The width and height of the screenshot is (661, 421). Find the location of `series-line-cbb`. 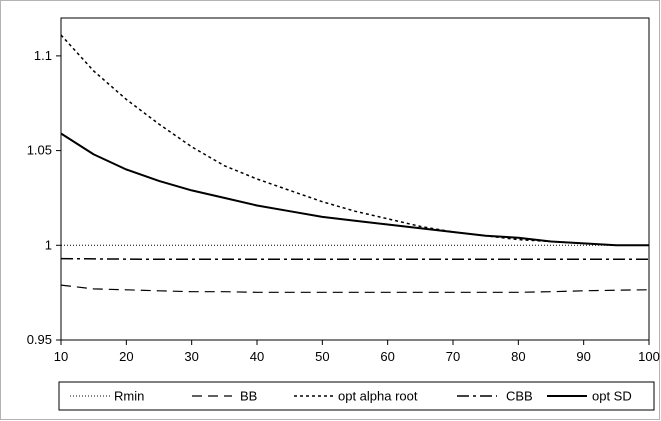

series-line-cbb is located at coordinates (354, 259).